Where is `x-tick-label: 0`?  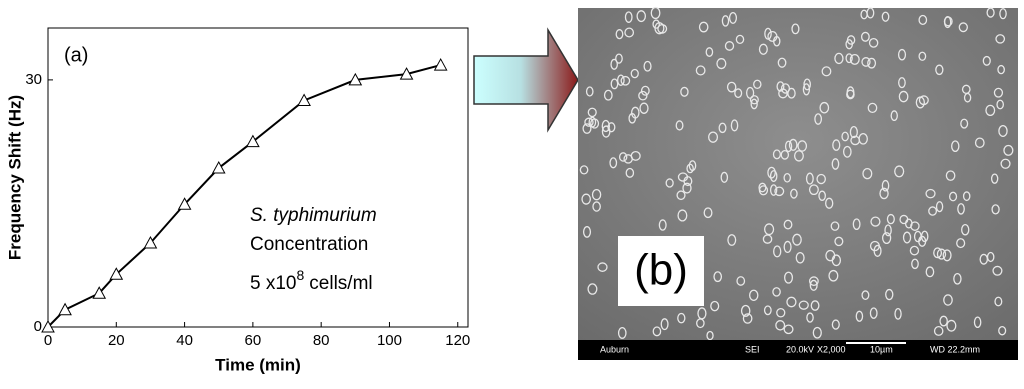 x-tick-label: 0 is located at coordinates (48, 340).